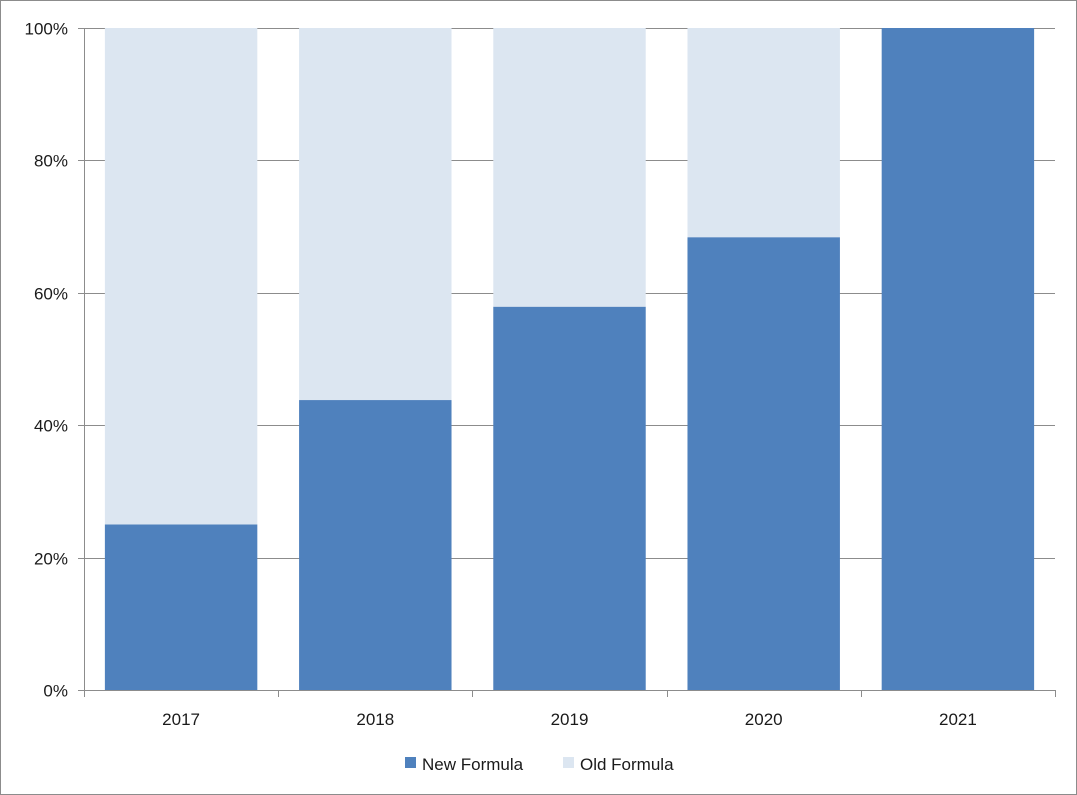 This screenshot has height=795, width=1077. I want to click on bar-old-formula-2019, so click(569, 167).